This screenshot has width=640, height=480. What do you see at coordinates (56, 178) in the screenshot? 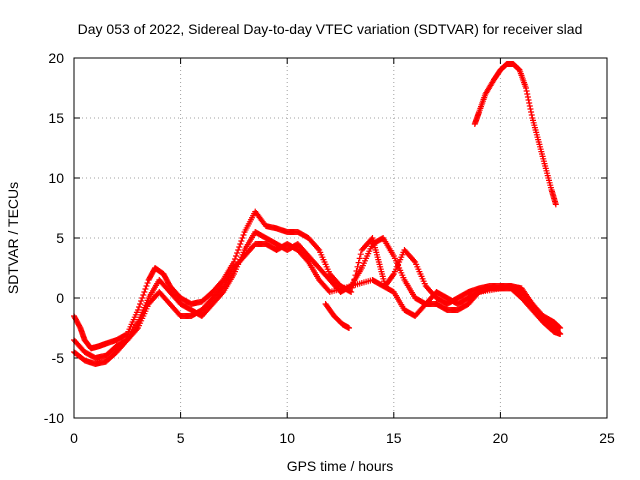
I see `y-tick-label: 10` at bounding box center [56, 178].